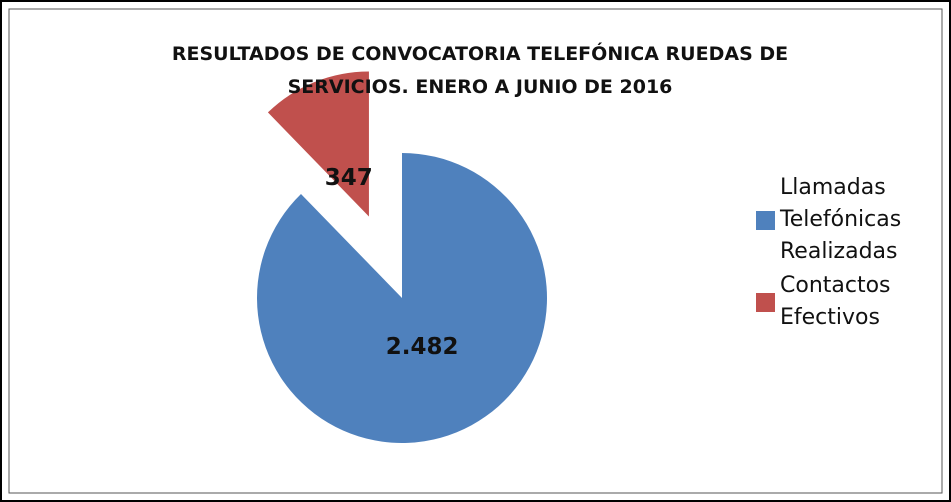 The height and width of the screenshot is (502, 951). What do you see at coordinates (349, 178) in the screenshot?
I see `data-label: 347` at bounding box center [349, 178].